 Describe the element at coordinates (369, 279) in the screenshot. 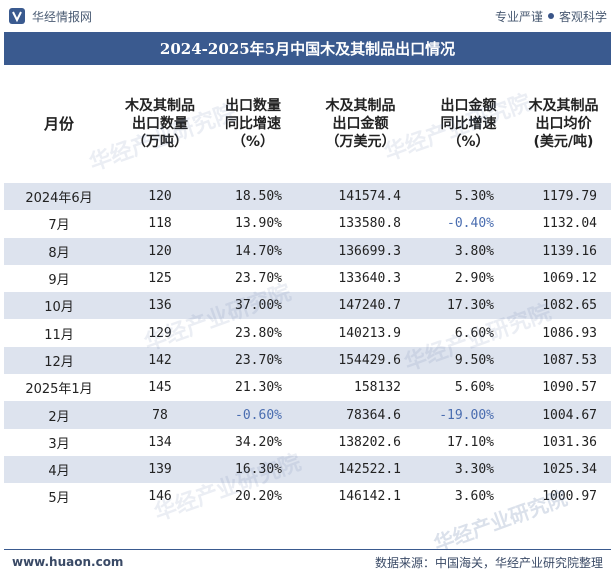

I see `cell-export-amount-text: 133640.3` at that location.